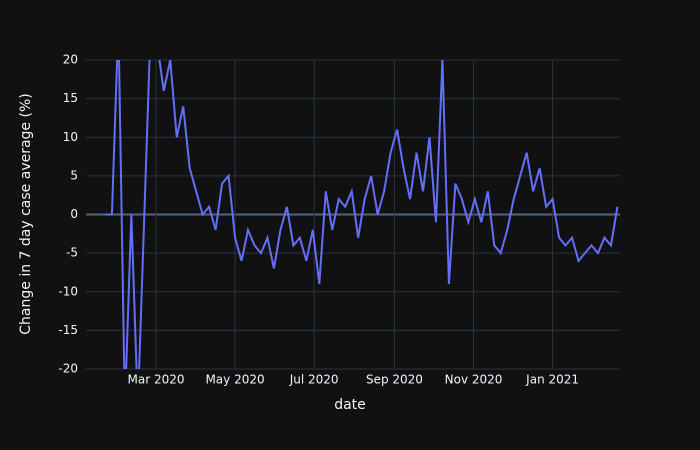 The width and height of the screenshot is (700, 450). What do you see at coordinates (26, 213) in the screenshot?
I see `y-axis-title: Change in 7 day case average (%)` at bounding box center [26, 213].